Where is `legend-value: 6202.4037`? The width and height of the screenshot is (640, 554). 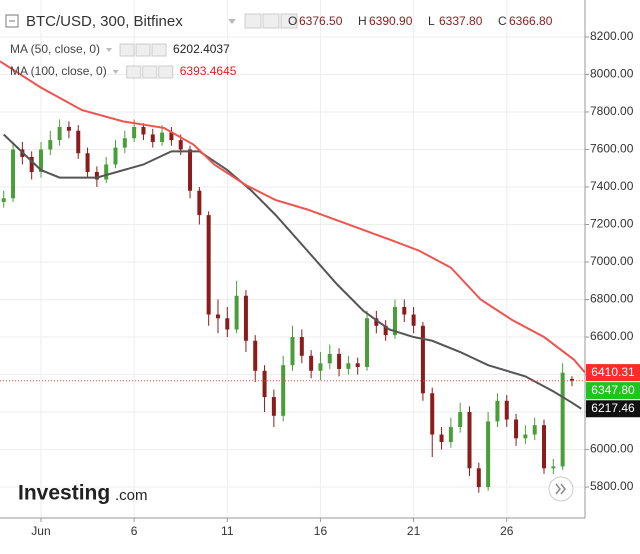 legend-value: 6202.4037 is located at coordinates (201, 49).